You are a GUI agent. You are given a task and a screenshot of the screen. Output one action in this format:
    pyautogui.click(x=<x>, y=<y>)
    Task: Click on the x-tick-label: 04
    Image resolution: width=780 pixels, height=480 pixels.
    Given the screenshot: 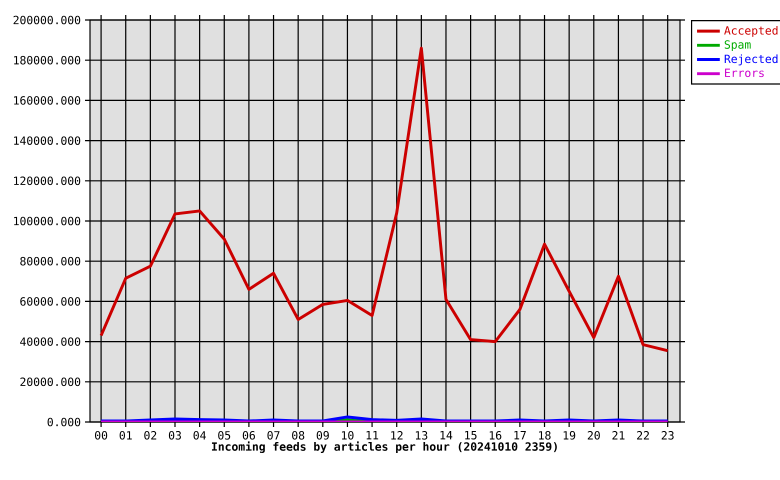 What is the action you would take?
    pyautogui.click(x=200, y=435)
    